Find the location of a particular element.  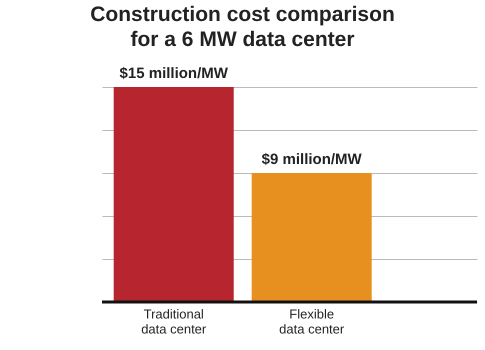

x-tick-label: Traditional data center is located at coordinates (174, 321).